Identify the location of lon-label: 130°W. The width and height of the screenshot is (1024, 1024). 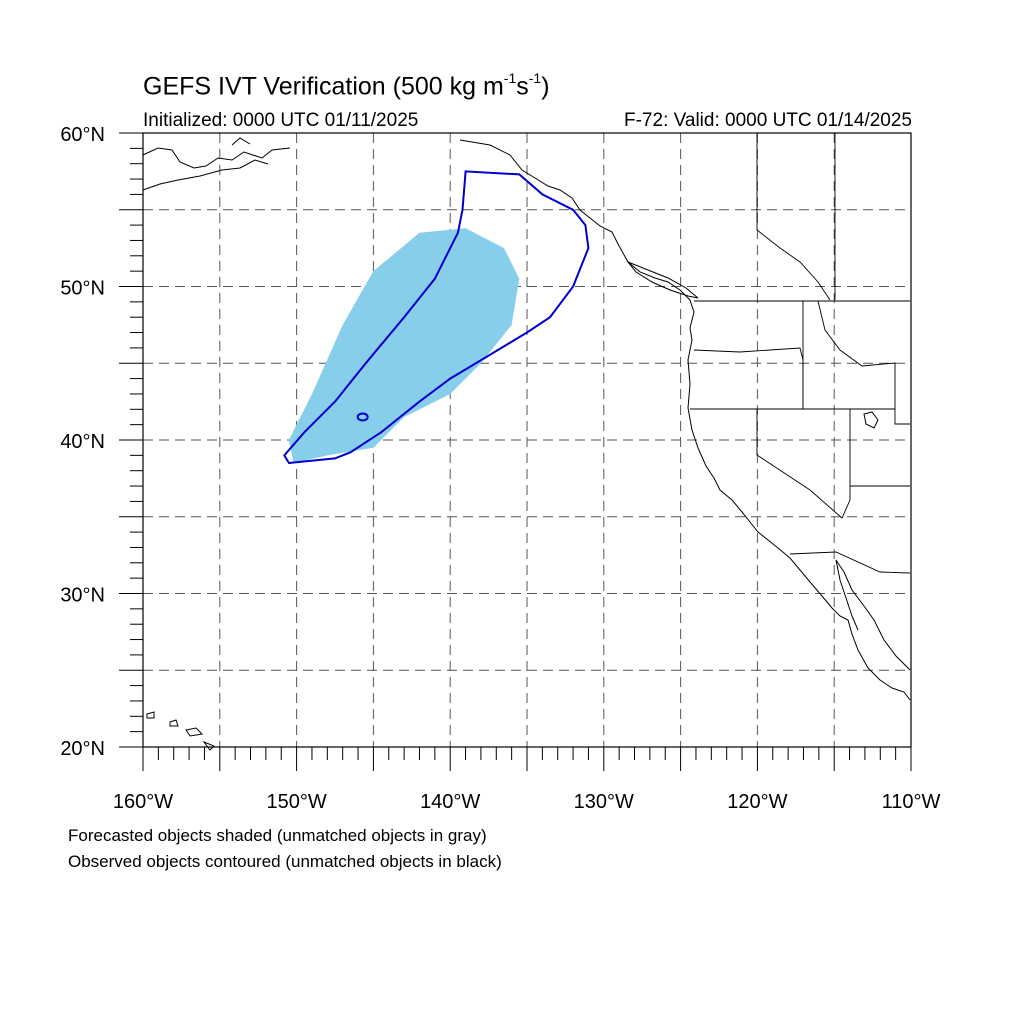
(604, 802).